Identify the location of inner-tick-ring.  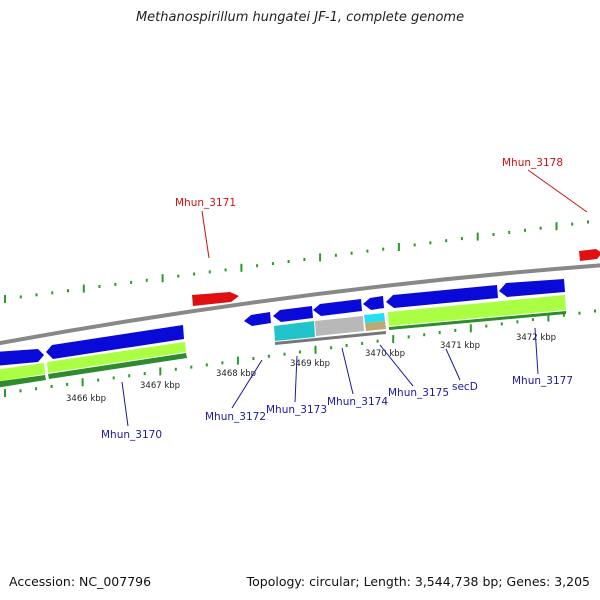
(300, 353).